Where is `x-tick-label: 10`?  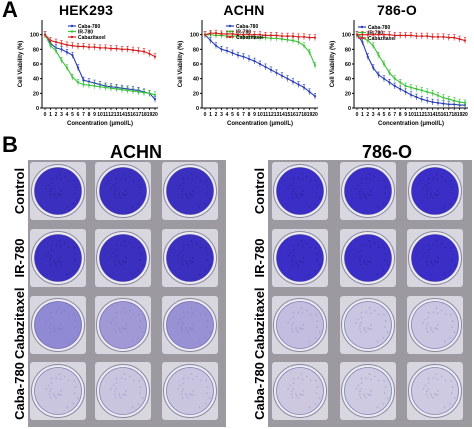
x-tick-label: 10 is located at coordinates (260, 115).